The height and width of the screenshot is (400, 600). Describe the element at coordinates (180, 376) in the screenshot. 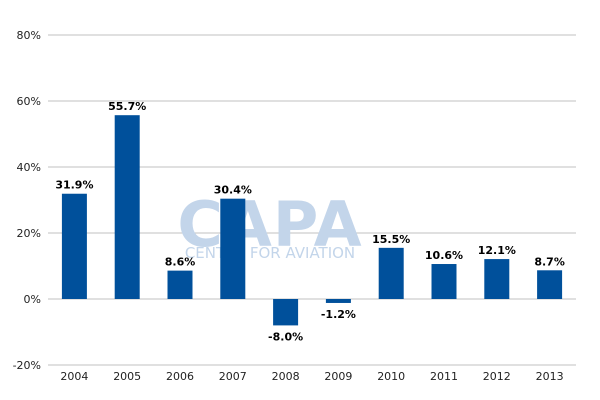

I see `x-tick-label: 2006` at that location.